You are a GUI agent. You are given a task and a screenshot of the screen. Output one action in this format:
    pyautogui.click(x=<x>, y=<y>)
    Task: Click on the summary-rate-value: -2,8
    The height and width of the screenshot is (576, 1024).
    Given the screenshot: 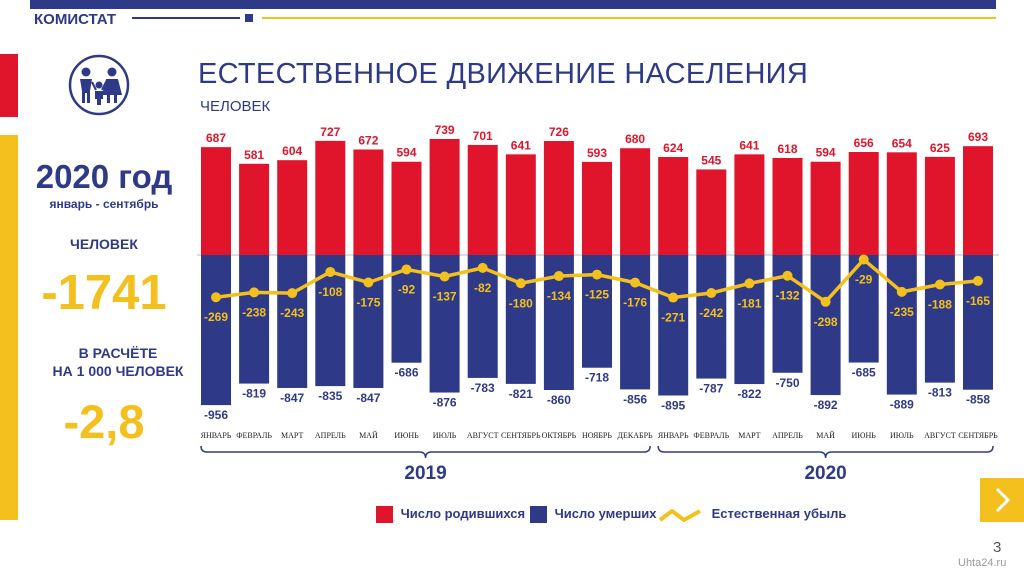 What is the action you would take?
    pyautogui.click(x=104, y=421)
    